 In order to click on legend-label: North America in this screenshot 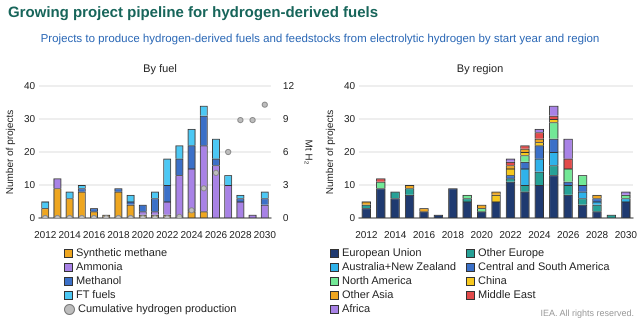, I will do `click(377, 281)`.